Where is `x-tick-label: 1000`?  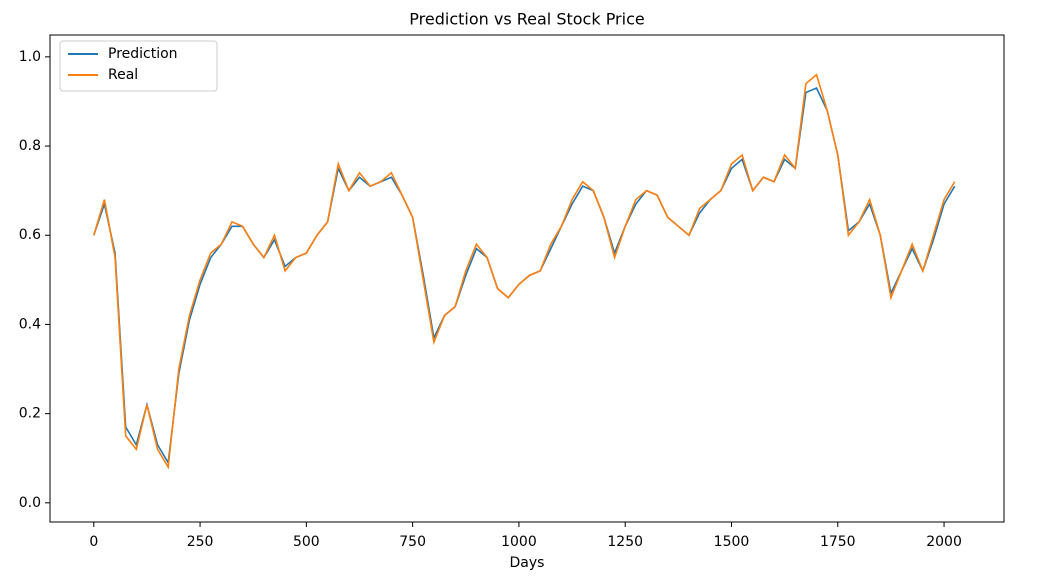 x-tick-label: 1000 is located at coordinates (519, 542).